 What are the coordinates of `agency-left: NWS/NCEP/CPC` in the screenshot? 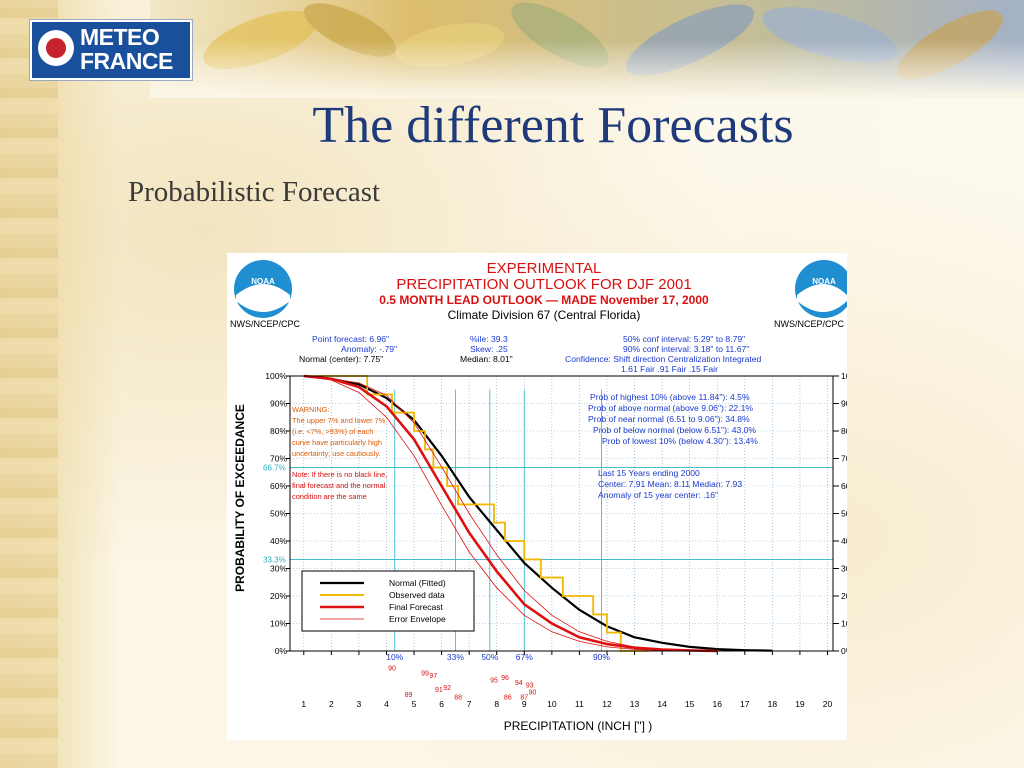 It's located at (265, 324).